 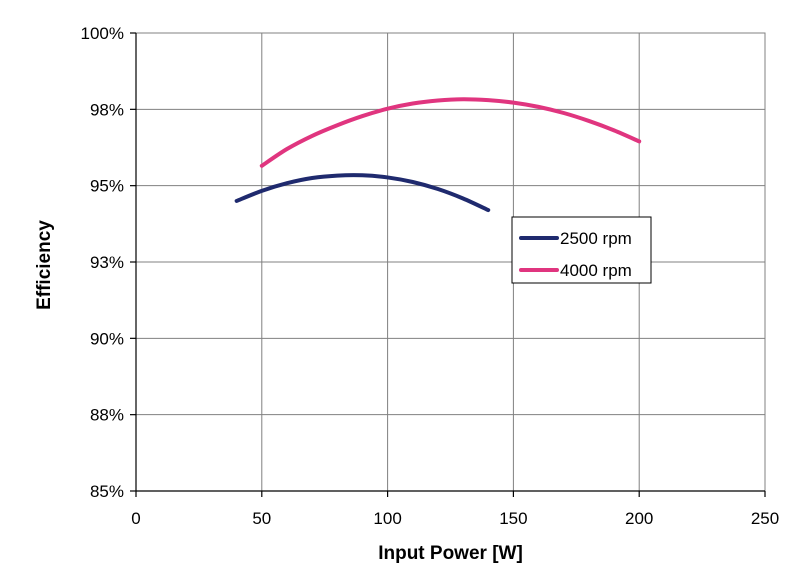 I want to click on y-tick-label: 95%, so click(x=107, y=186).